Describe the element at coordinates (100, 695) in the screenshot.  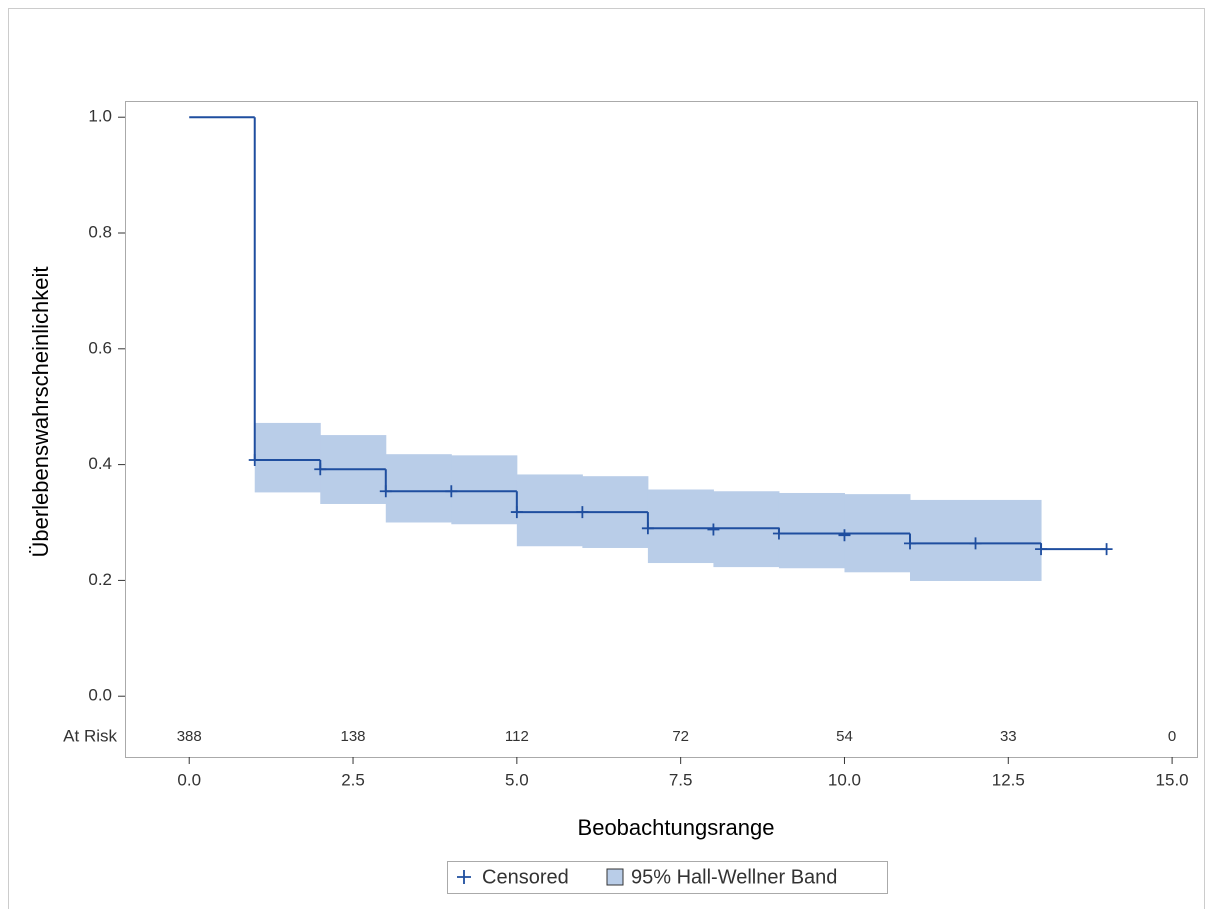
I see `y-tick-label: 0.0` at that location.